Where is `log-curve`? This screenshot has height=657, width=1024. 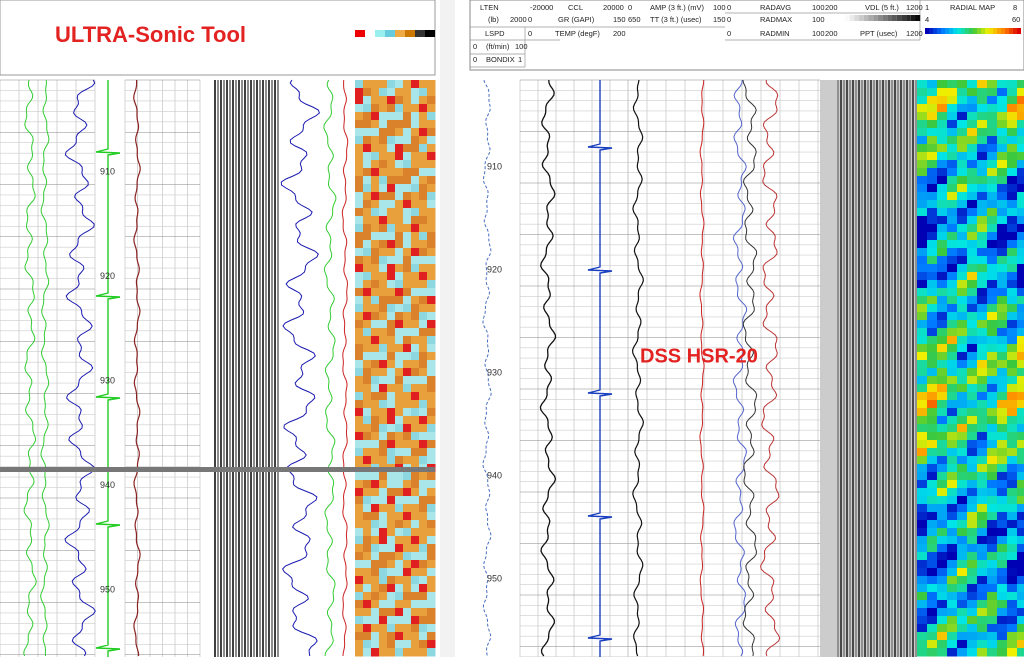 log-curve is located at coordinates (702, 368).